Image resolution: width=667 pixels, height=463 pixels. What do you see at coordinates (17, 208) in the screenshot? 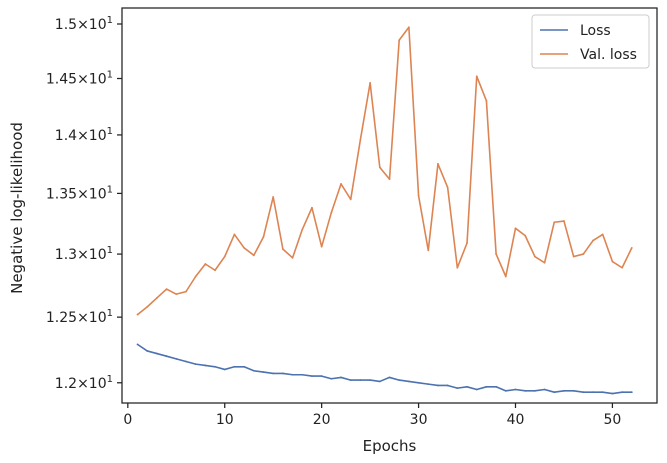
I see `y-axis-label: Negative log-likelihood` at bounding box center [17, 208].